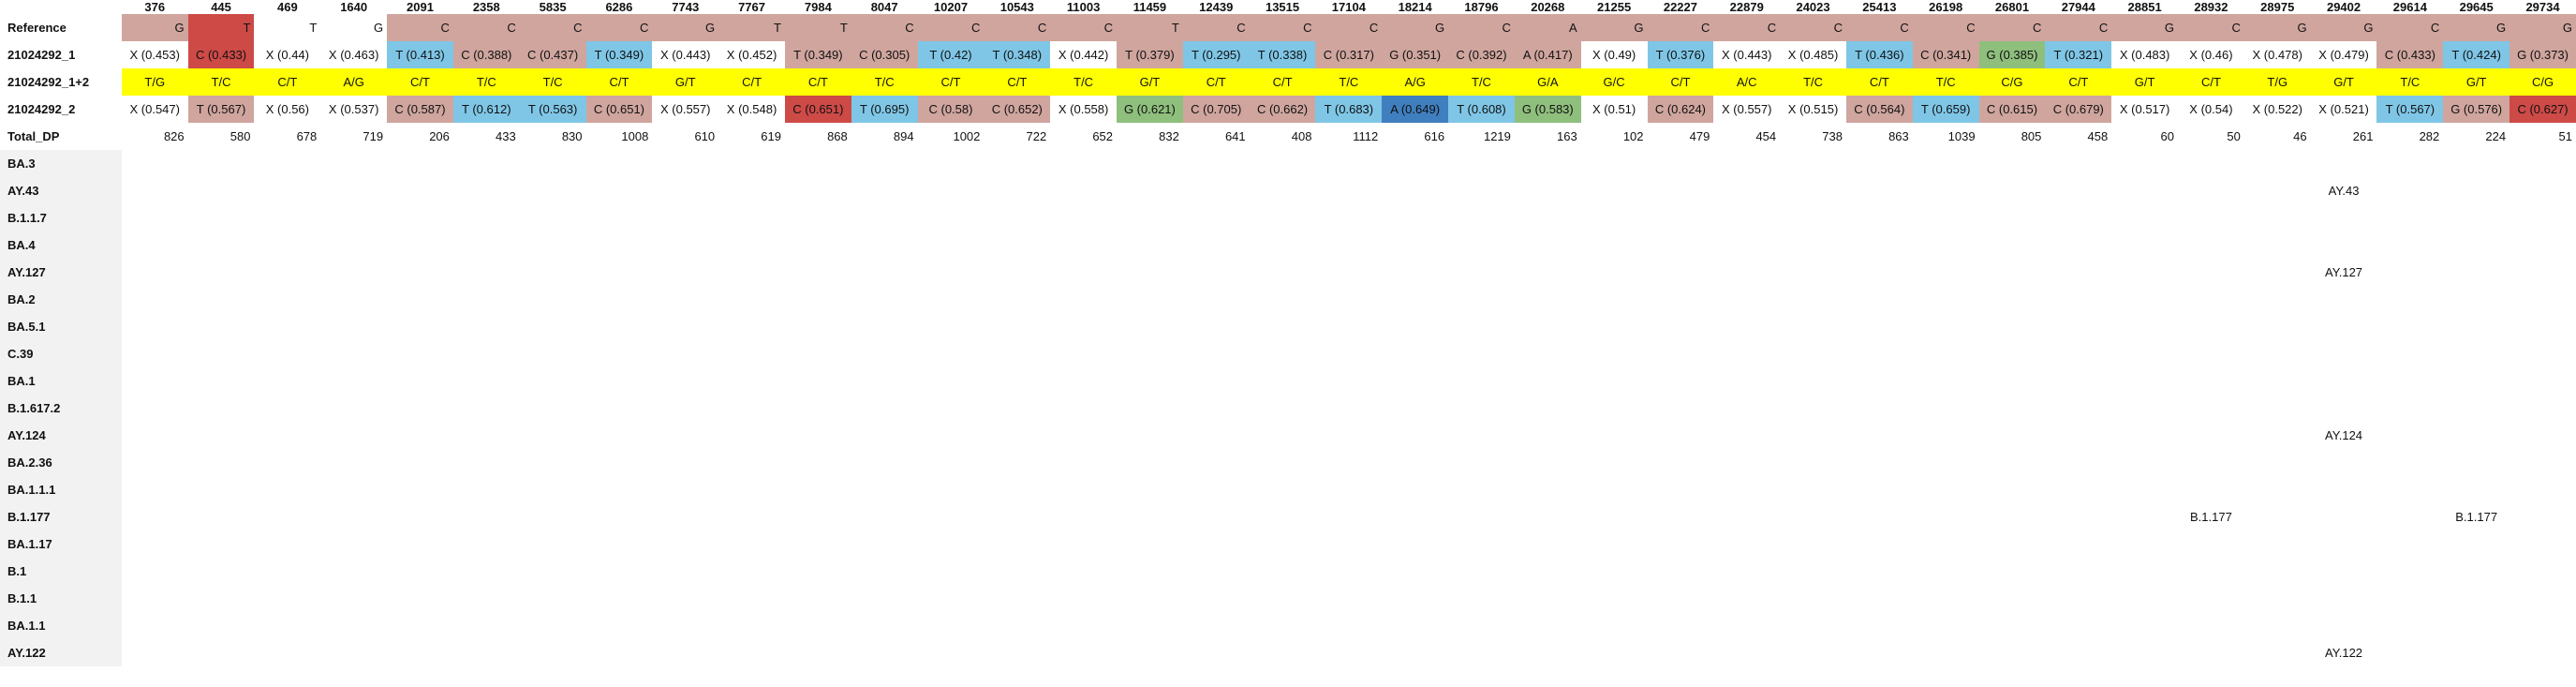 This screenshot has width=2576, height=687. What do you see at coordinates (552, 27) in the screenshot?
I see `reference-base-cell: C` at bounding box center [552, 27].